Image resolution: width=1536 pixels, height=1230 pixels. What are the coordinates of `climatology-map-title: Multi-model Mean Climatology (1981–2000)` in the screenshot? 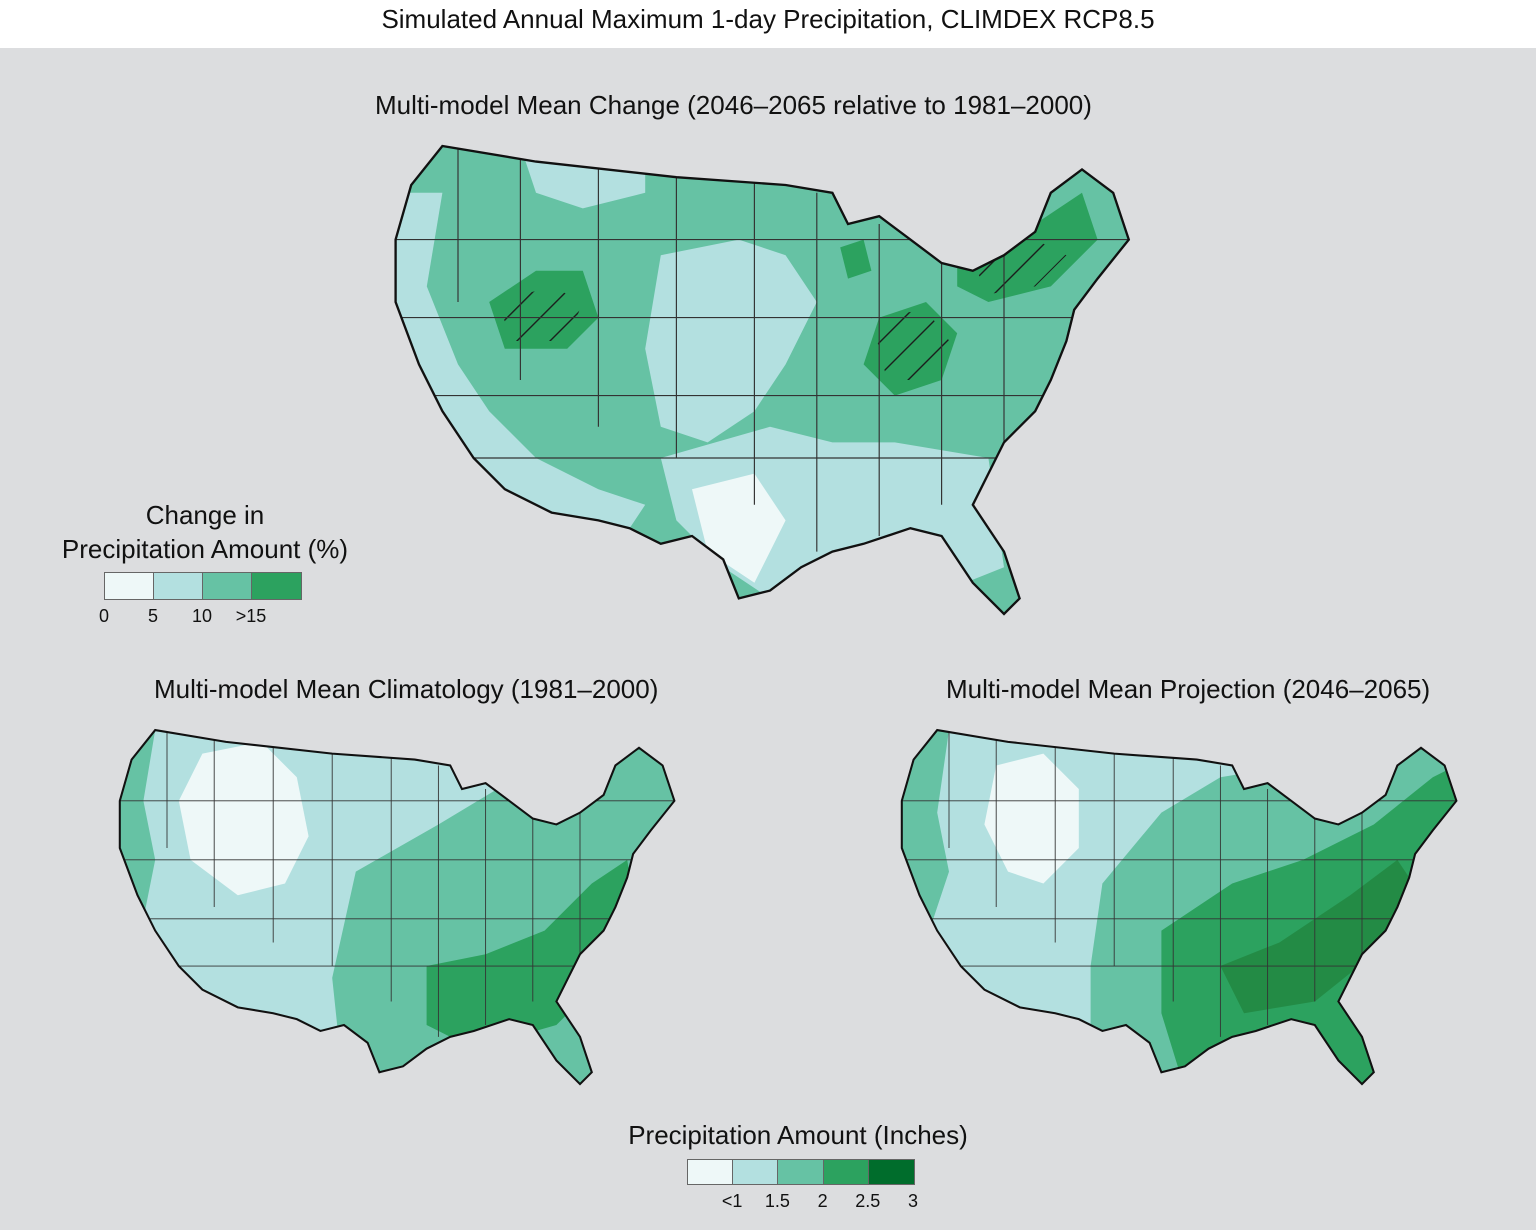 It's located at (406, 689).